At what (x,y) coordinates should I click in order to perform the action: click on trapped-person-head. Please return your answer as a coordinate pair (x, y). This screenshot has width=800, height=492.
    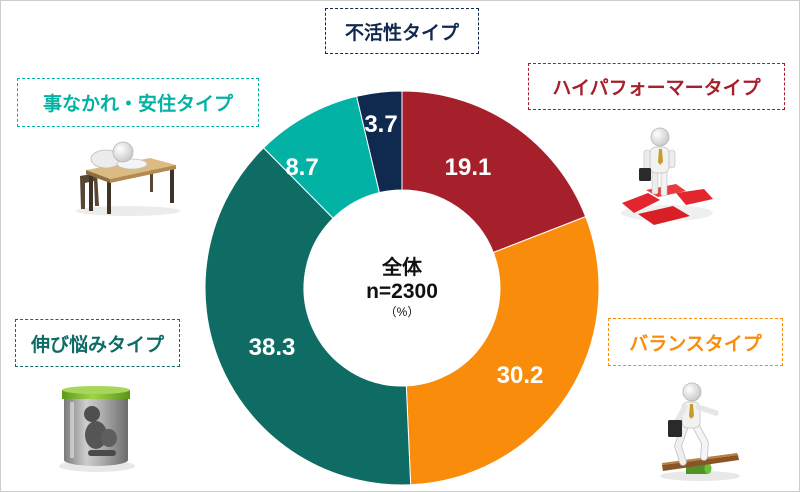
    Looking at the image, I should click on (92, 414).